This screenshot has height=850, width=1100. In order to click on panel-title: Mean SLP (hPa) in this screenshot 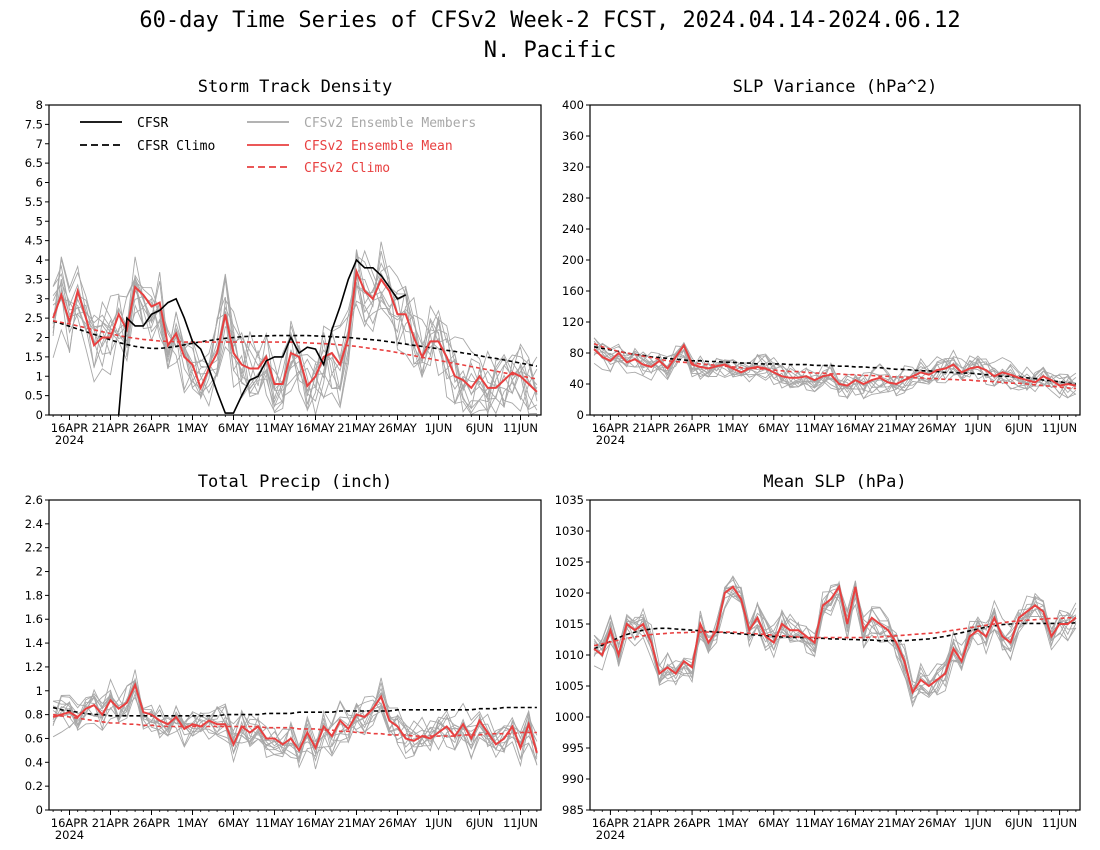, I will do `click(834, 482)`.